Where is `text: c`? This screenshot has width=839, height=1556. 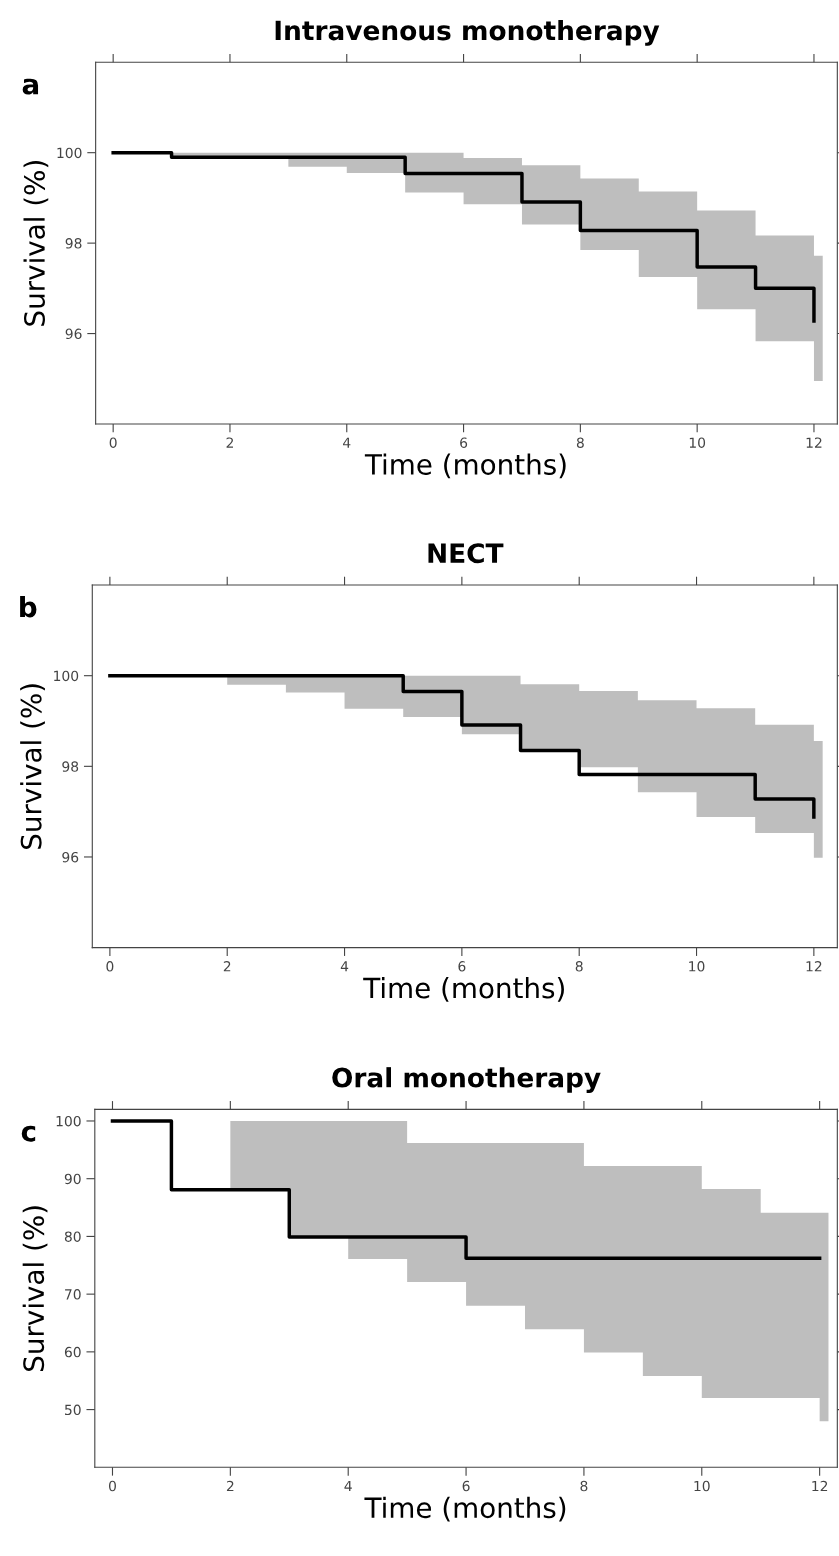
text: c is located at coordinates (28, 1133).